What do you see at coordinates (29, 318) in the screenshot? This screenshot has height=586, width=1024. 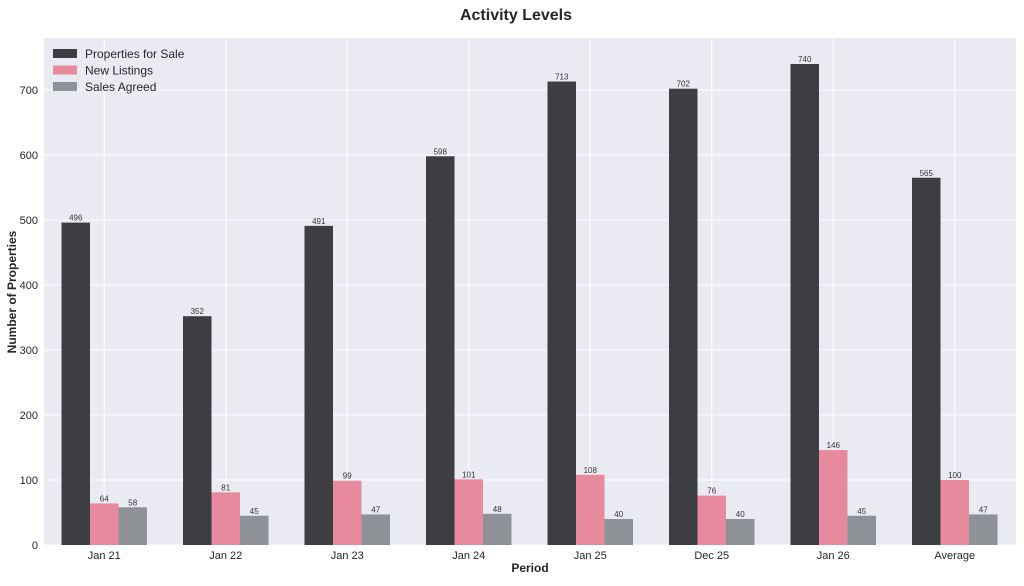 I see `y-axis-ticks: 0 100 200 300 400 500 600 700` at bounding box center [29, 318].